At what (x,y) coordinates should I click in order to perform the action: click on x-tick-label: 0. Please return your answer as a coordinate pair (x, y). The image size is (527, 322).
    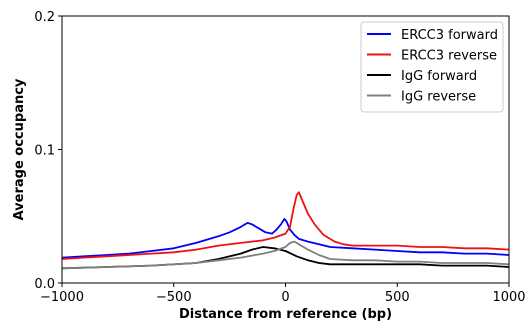
    Looking at the image, I should click on (285, 297).